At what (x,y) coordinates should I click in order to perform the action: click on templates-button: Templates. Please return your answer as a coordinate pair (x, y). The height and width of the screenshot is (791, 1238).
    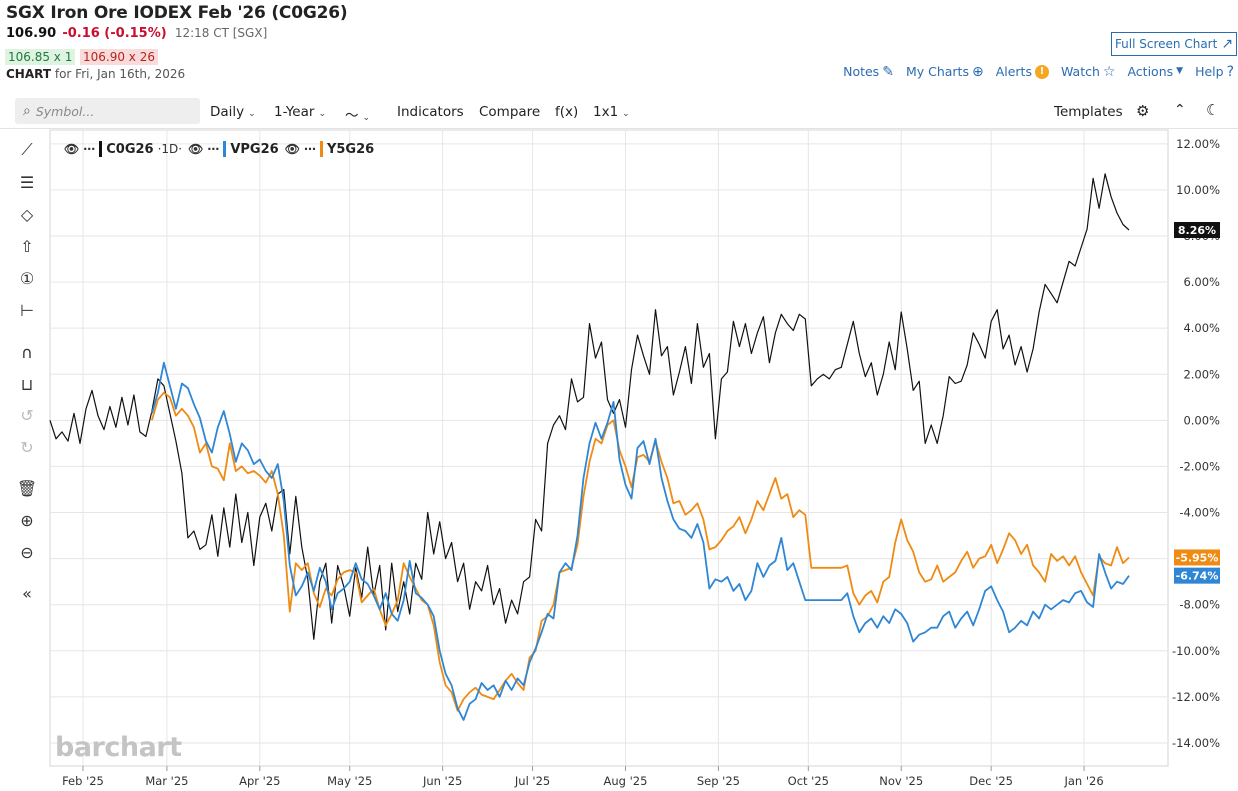
    Looking at the image, I should click on (1088, 112).